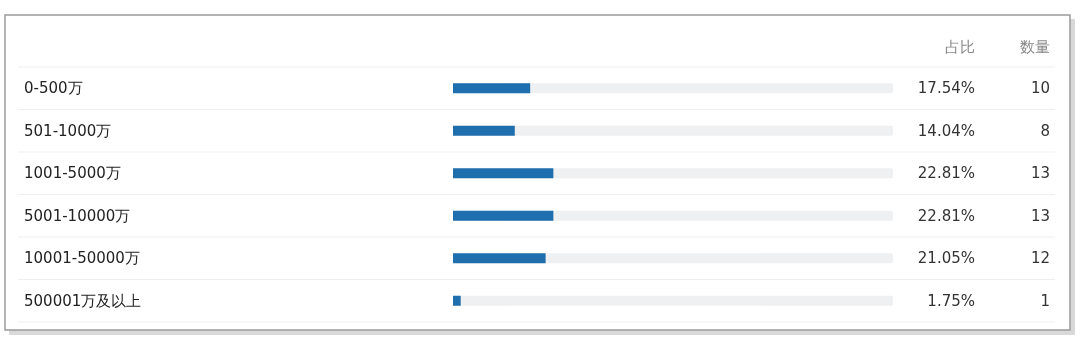  Describe the element at coordinates (1040, 88) in the screenshot. I see `annotation: 10` at that location.